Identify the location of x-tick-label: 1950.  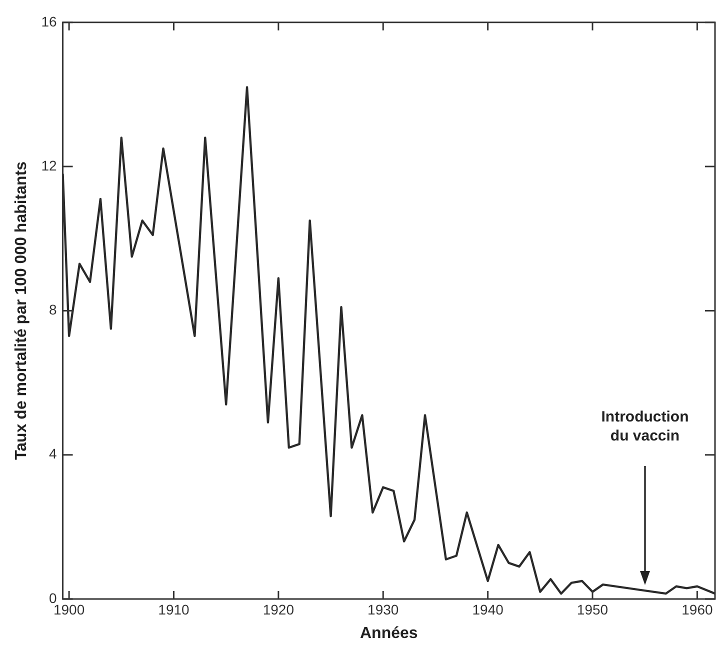
(592, 609).